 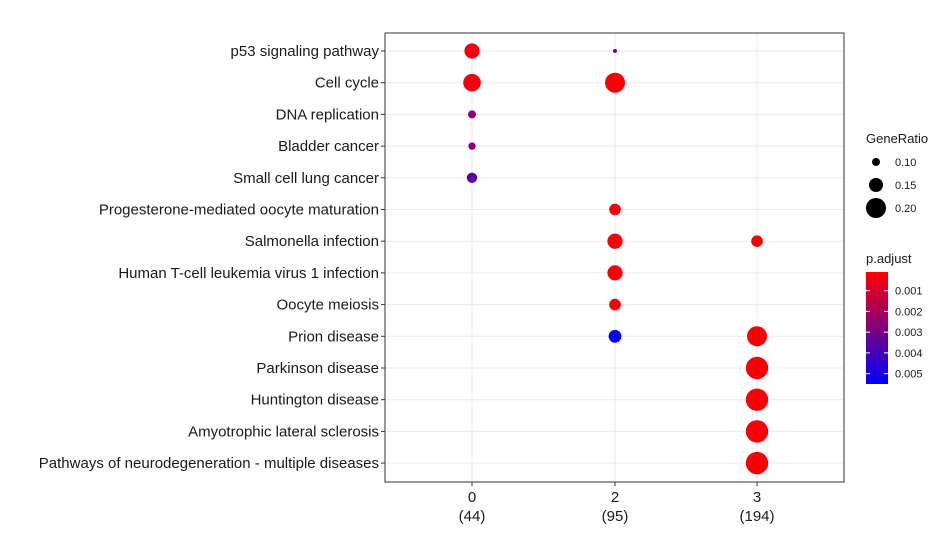 I want to click on x-axis-labels: 0 (44) 2 (95) 3 (194), so click(x=617, y=503).